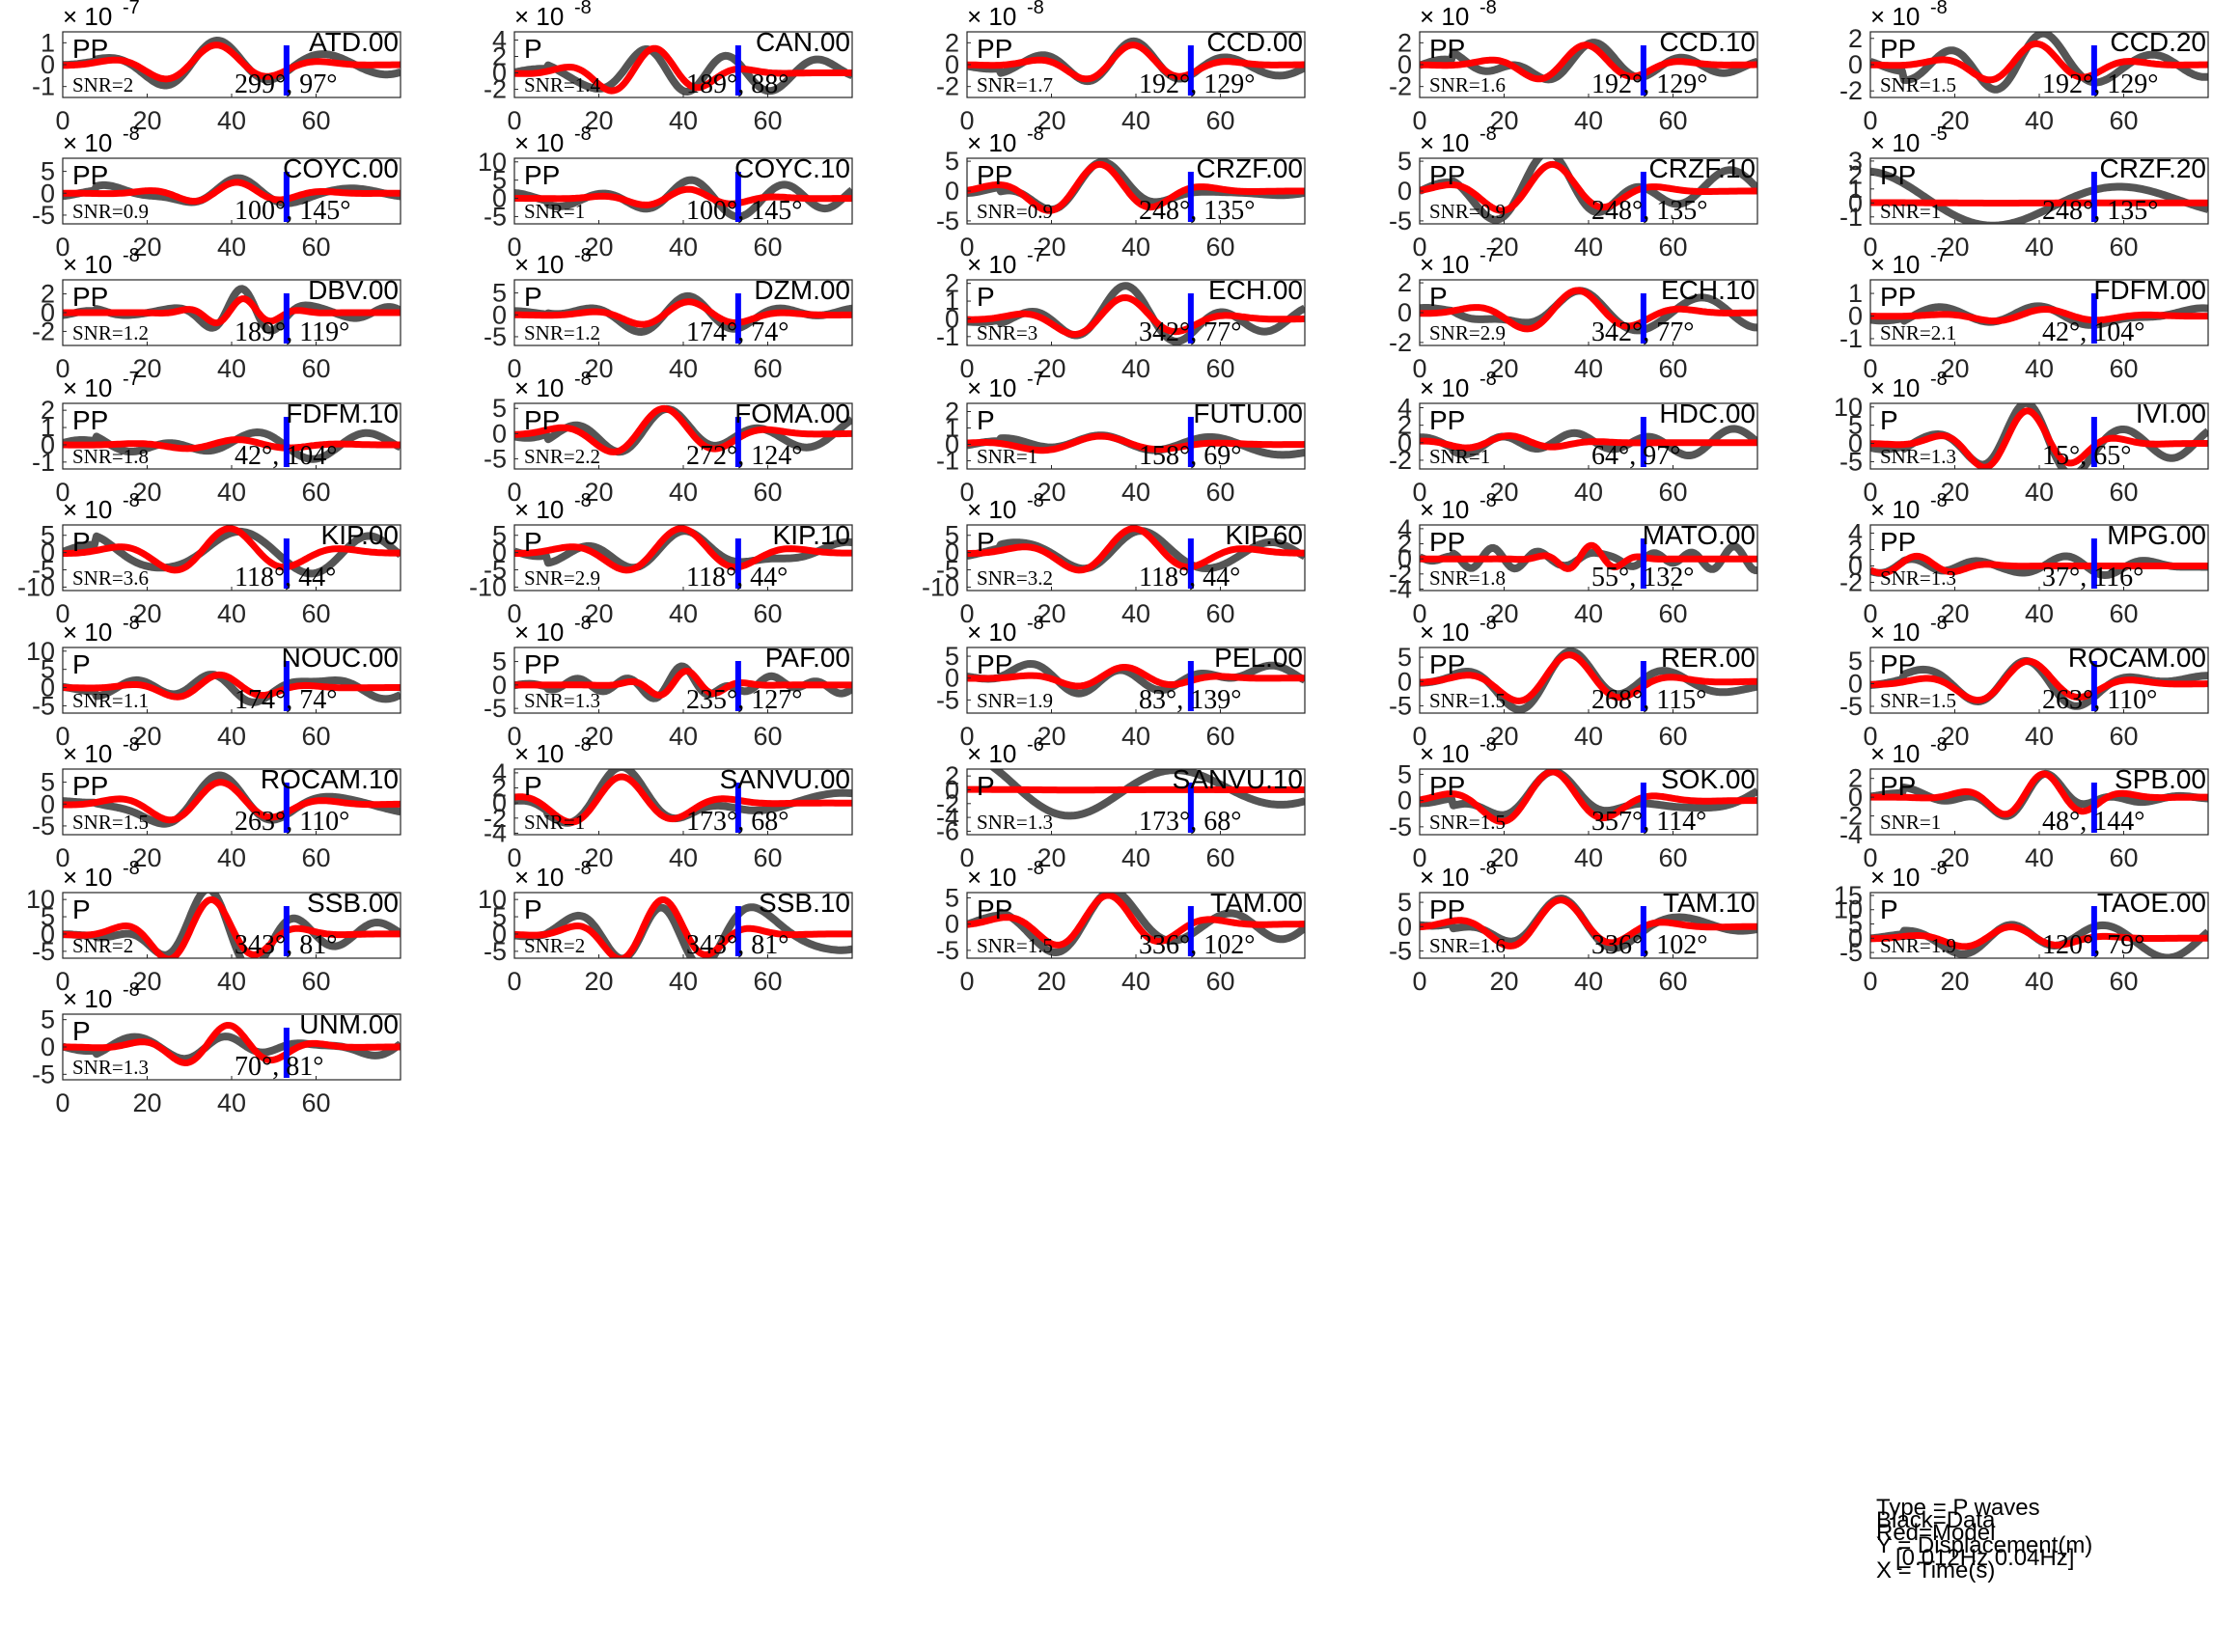  I want to click on station-label: SPB.00, so click(2160, 779).